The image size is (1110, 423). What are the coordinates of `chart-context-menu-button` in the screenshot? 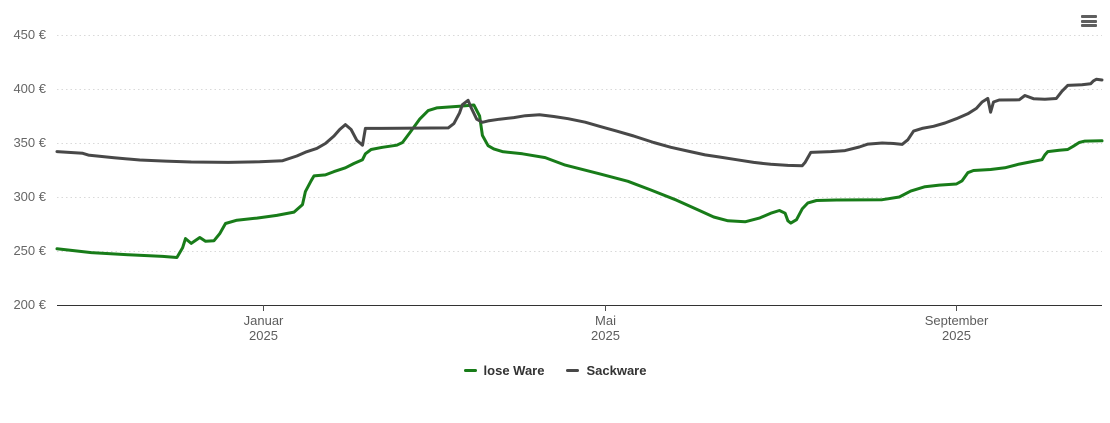 It's located at (1090, 20).